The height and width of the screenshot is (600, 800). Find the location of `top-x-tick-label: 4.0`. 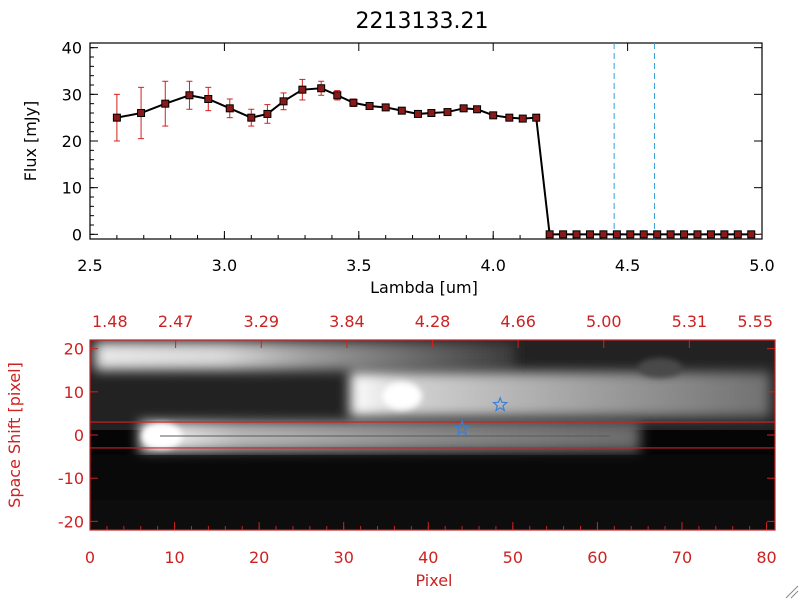

top-x-tick-label: 4.0 is located at coordinates (492, 265).